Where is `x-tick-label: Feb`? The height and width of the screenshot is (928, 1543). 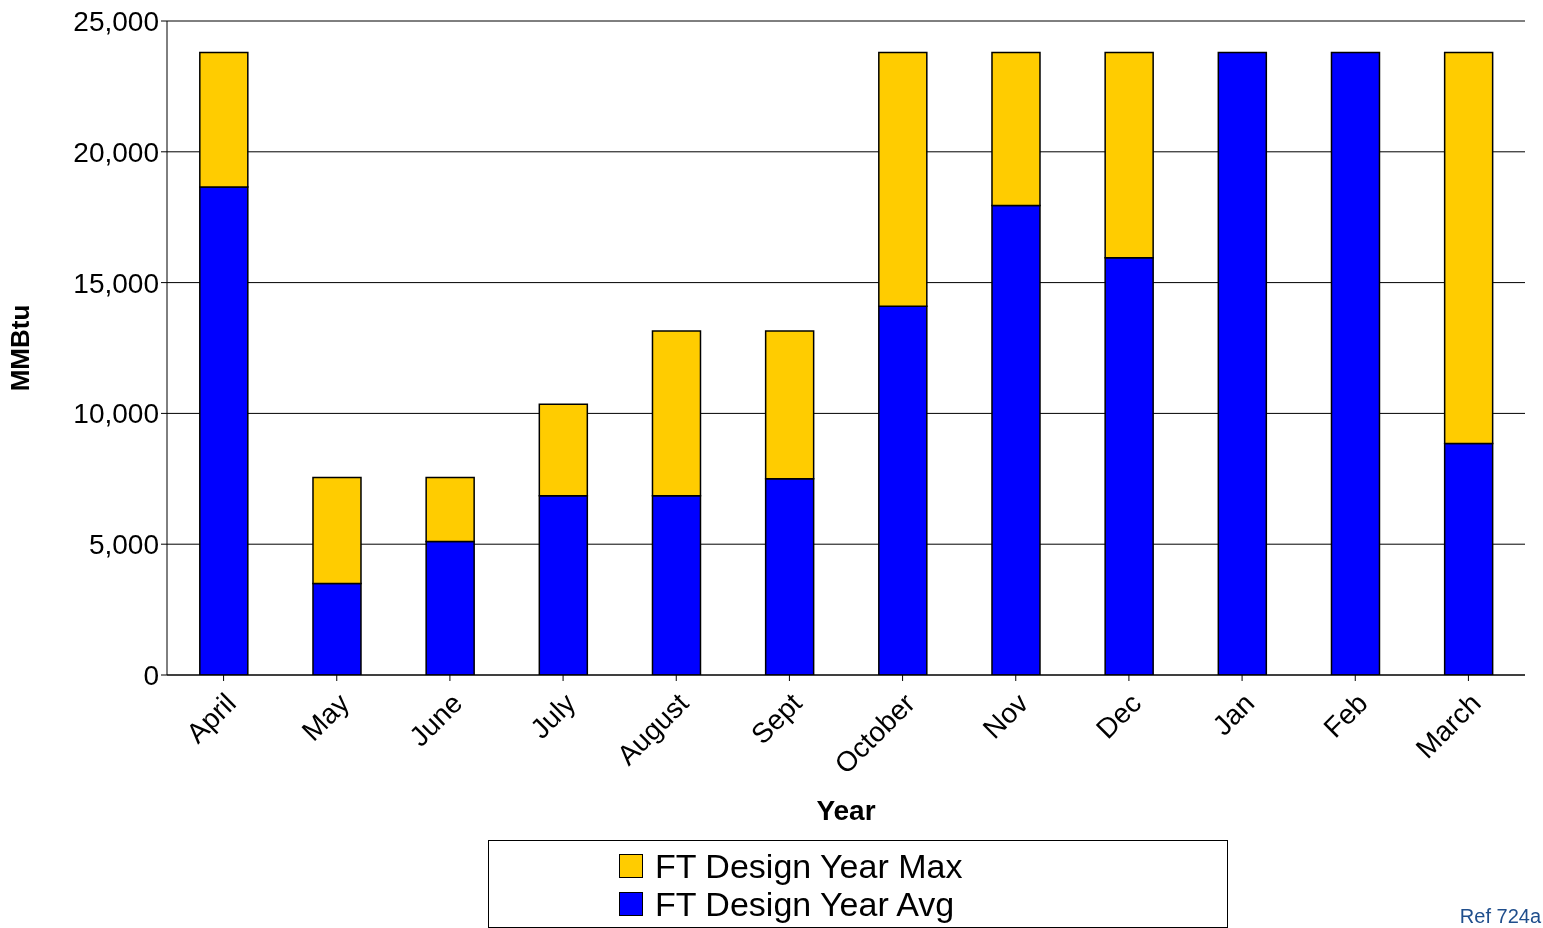 x-tick-label: Feb is located at coordinates (1345, 715).